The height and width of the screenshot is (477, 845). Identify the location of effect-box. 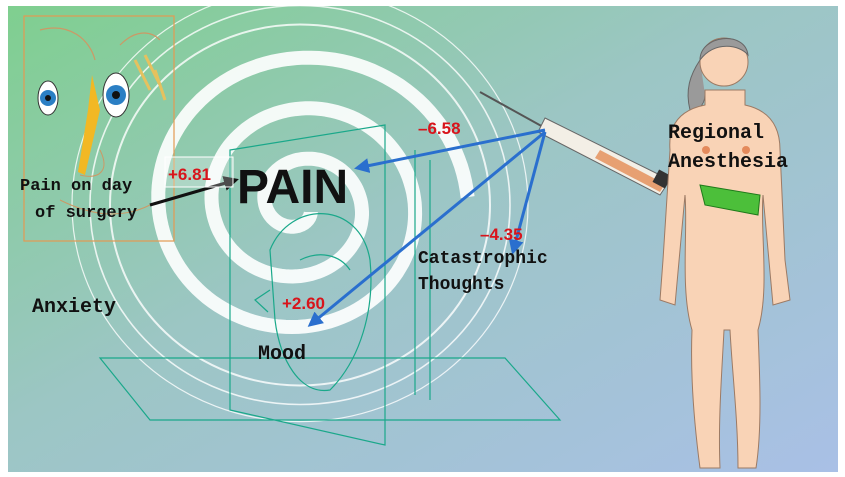
(199, 172).